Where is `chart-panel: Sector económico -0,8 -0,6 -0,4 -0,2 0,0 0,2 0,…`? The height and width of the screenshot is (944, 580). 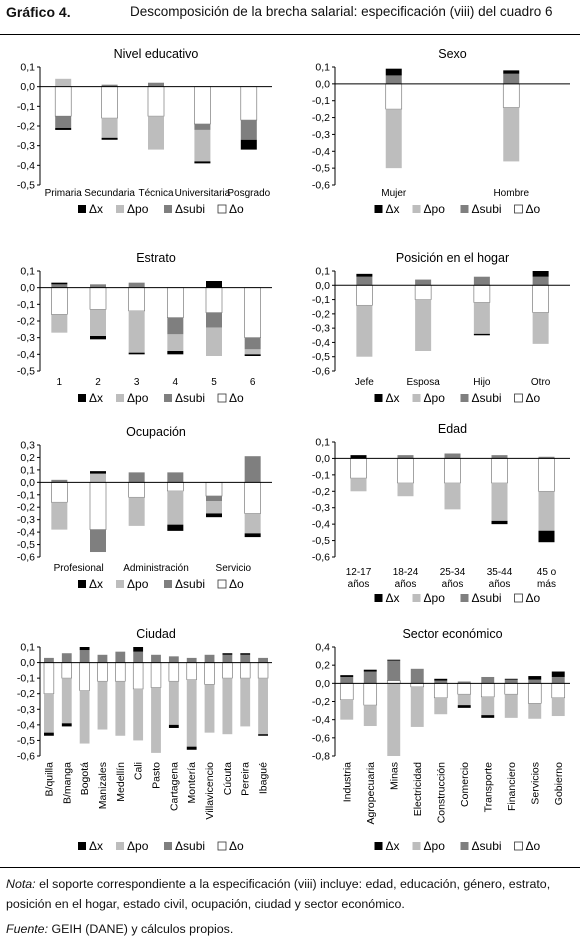 chart-panel: Sector económico -0,8 -0,6 -0,4 -0,2 0,0 0,2 0,… is located at coordinates (441, 740).